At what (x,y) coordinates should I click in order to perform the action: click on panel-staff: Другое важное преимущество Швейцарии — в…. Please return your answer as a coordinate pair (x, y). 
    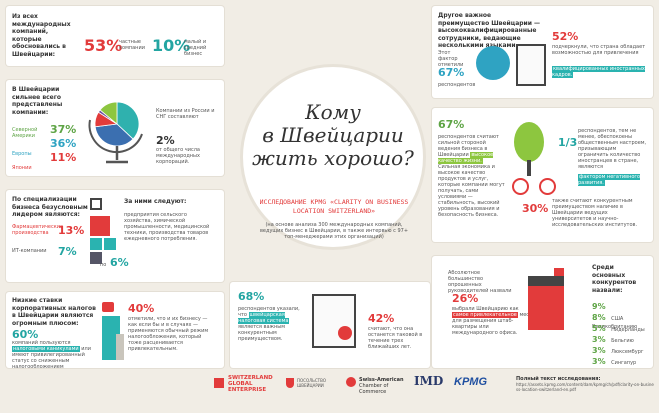
    Looking at the image, I should click on (542, 52).